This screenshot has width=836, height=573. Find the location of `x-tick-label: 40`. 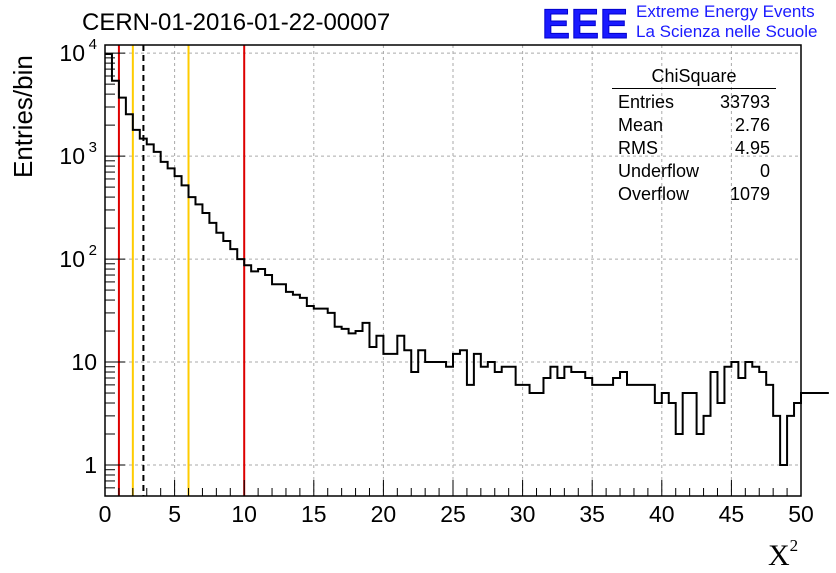

x-tick-label: 40 is located at coordinates (662, 514).